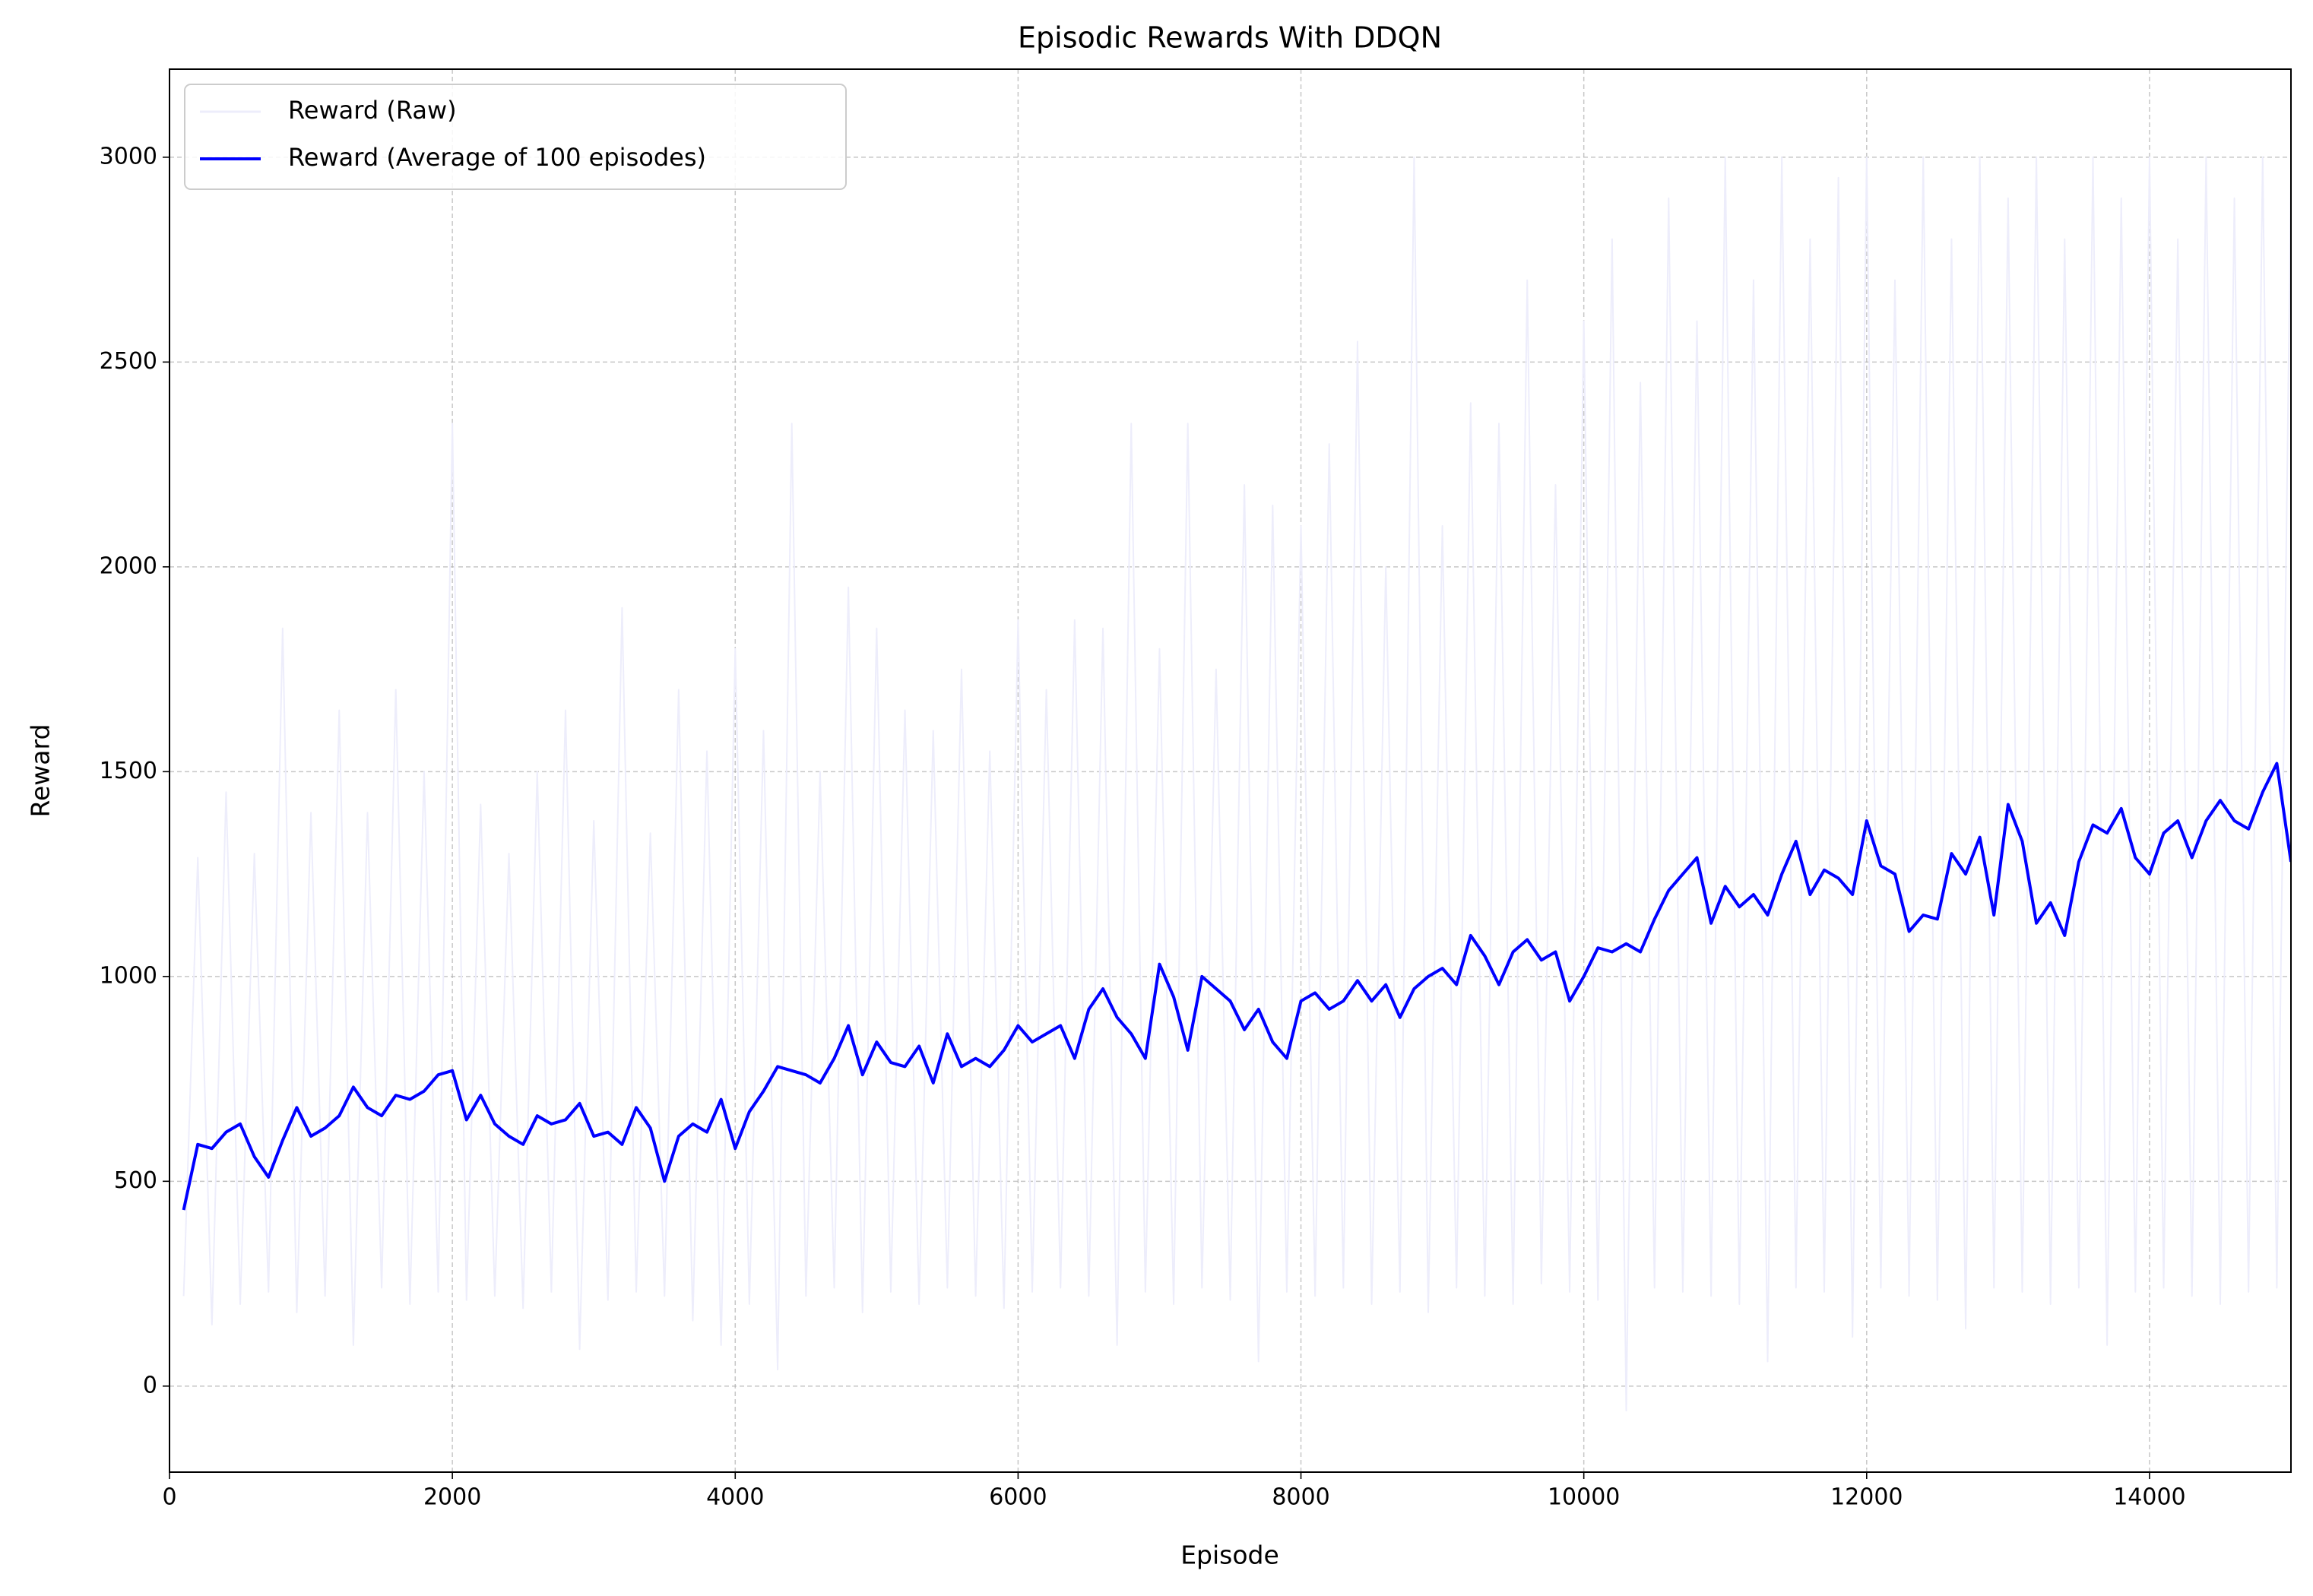 Image resolution: width=2313 pixels, height=1596 pixels. Describe the element at coordinates (497, 158) in the screenshot. I see `legend-label: Reward (Average of 100 episodes)` at that location.